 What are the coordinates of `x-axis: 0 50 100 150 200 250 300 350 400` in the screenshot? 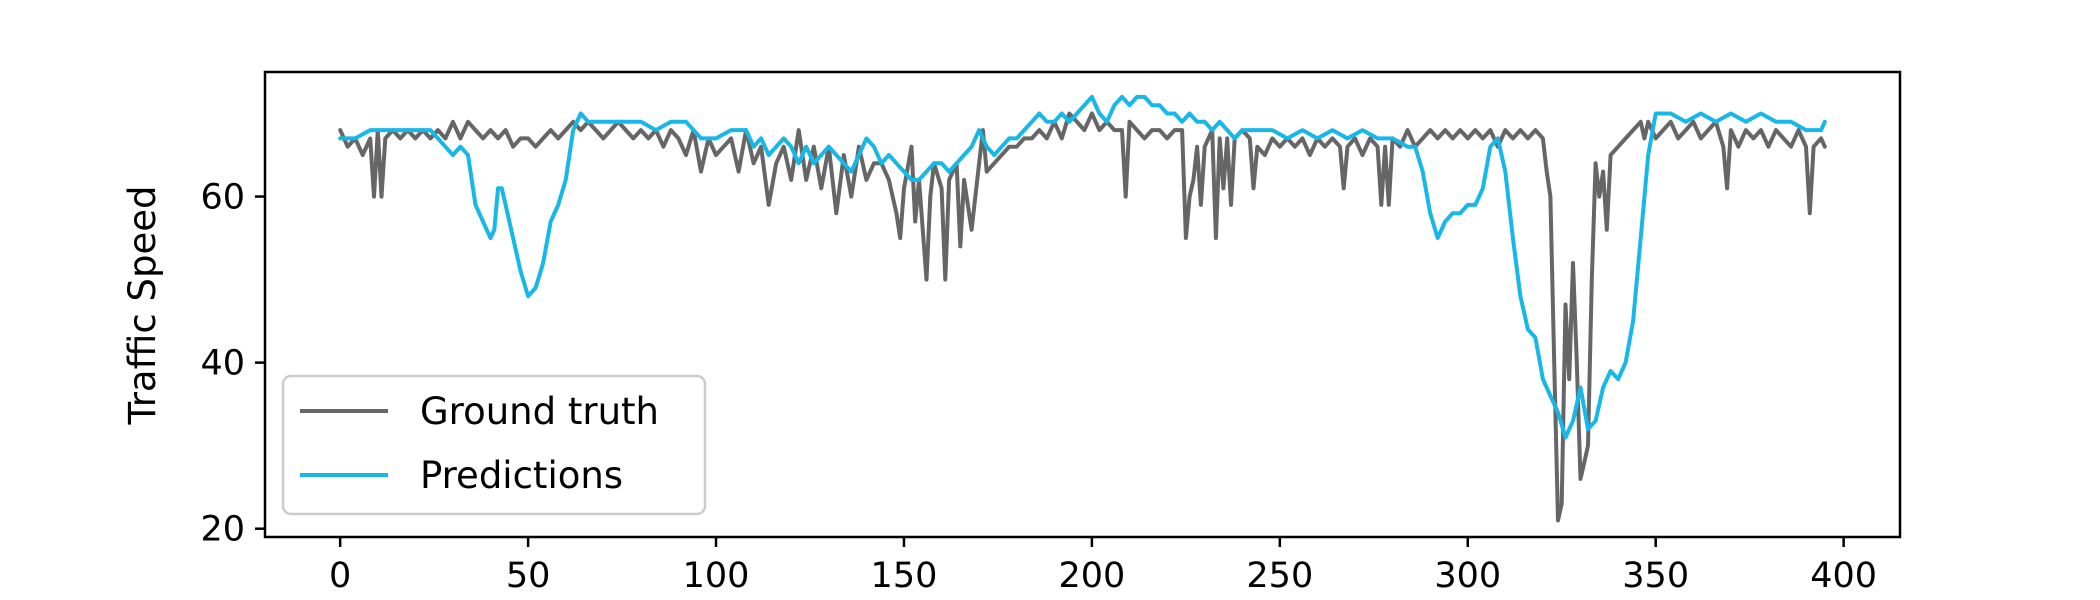 It's located at (1103, 566).